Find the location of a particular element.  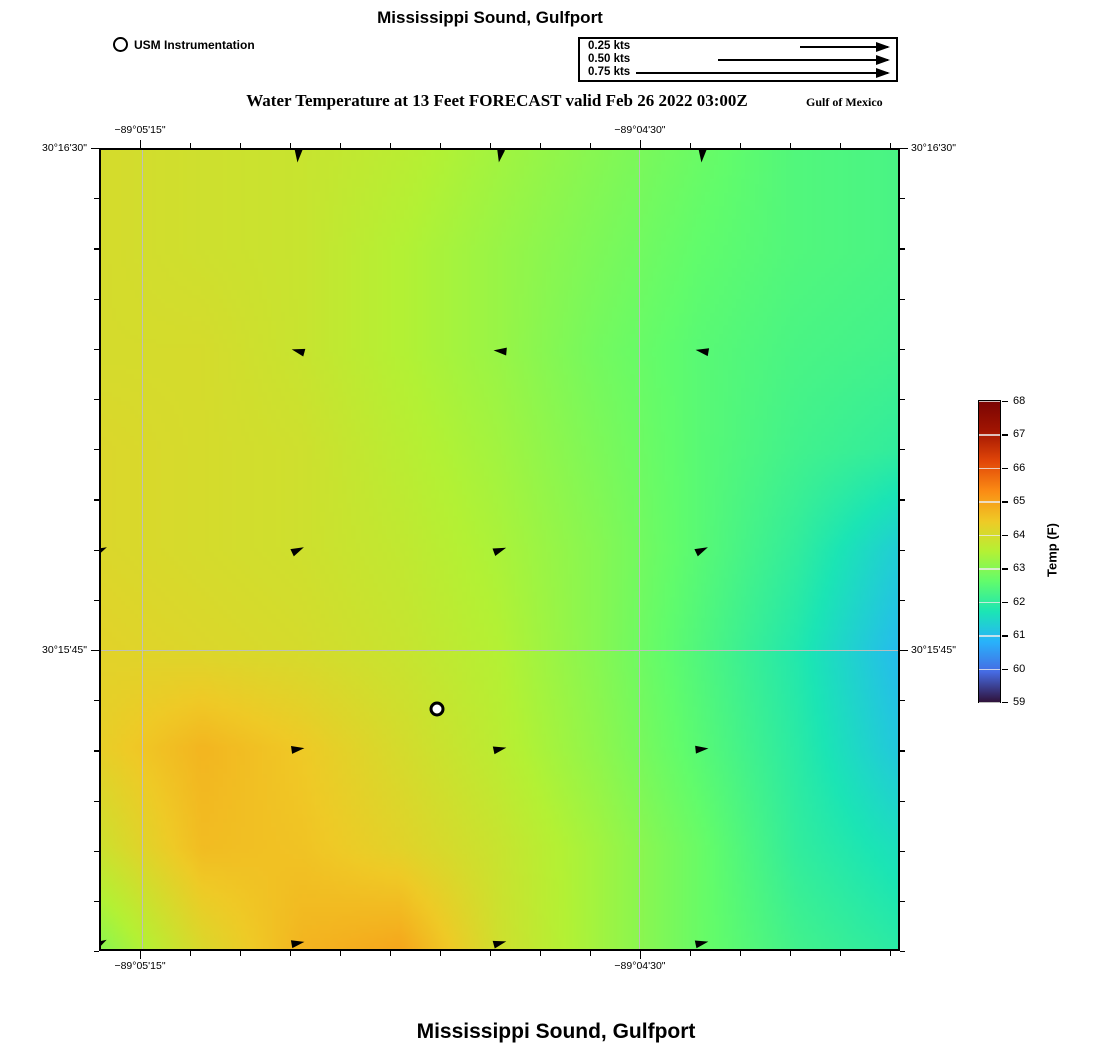

usm-station-marker is located at coordinates (437, 708).